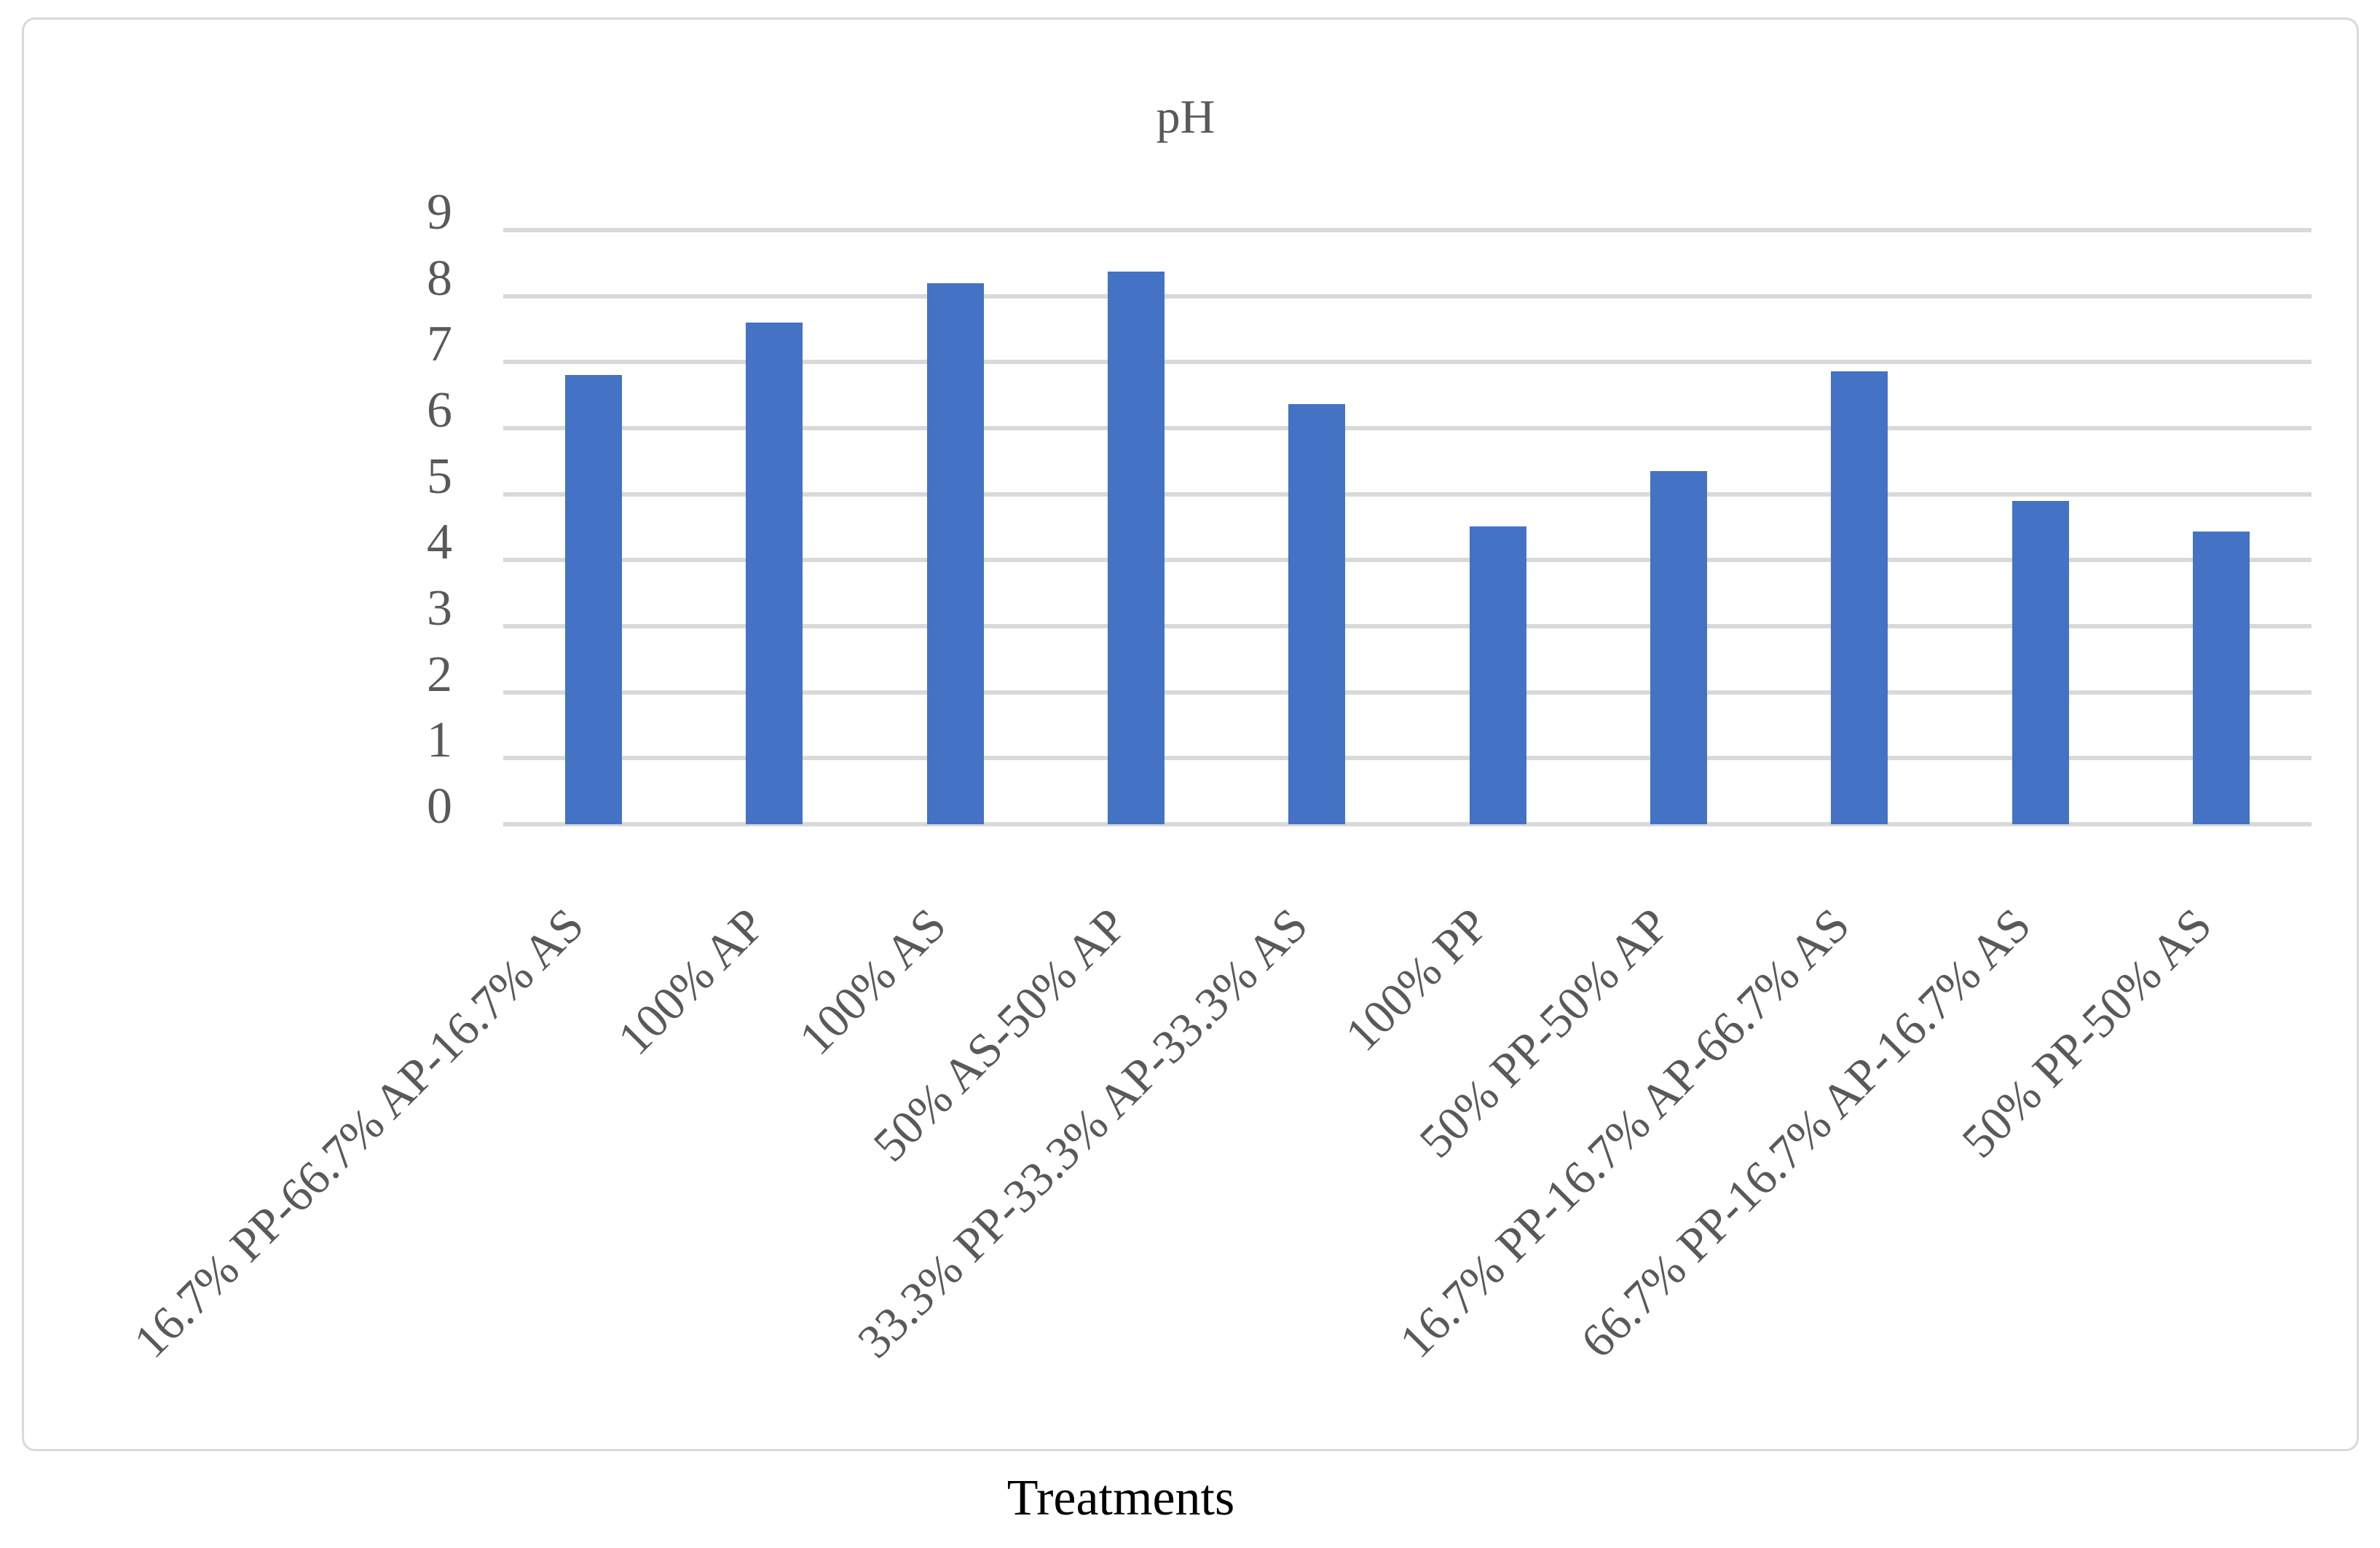  What do you see at coordinates (439, 212) in the screenshot?
I see `y-tick-label-9: 9` at bounding box center [439, 212].